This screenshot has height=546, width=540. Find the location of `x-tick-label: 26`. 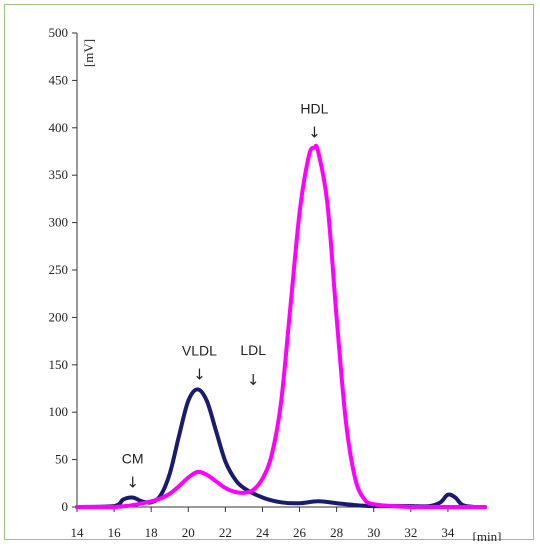

x-tick-label: 26 is located at coordinates (300, 532).